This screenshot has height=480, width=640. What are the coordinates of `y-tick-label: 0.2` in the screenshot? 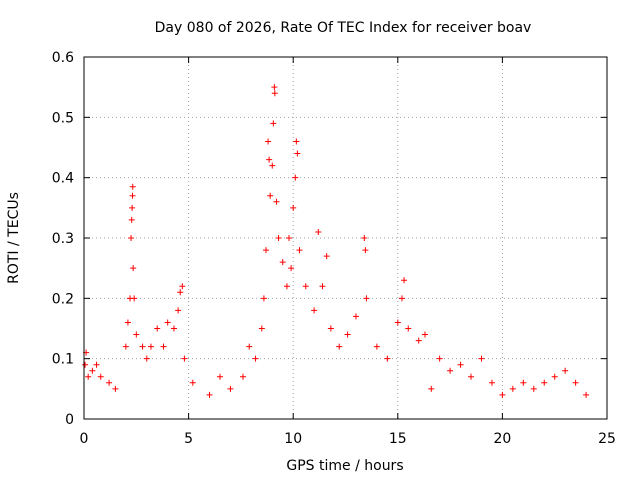 It's located at (63, 299).